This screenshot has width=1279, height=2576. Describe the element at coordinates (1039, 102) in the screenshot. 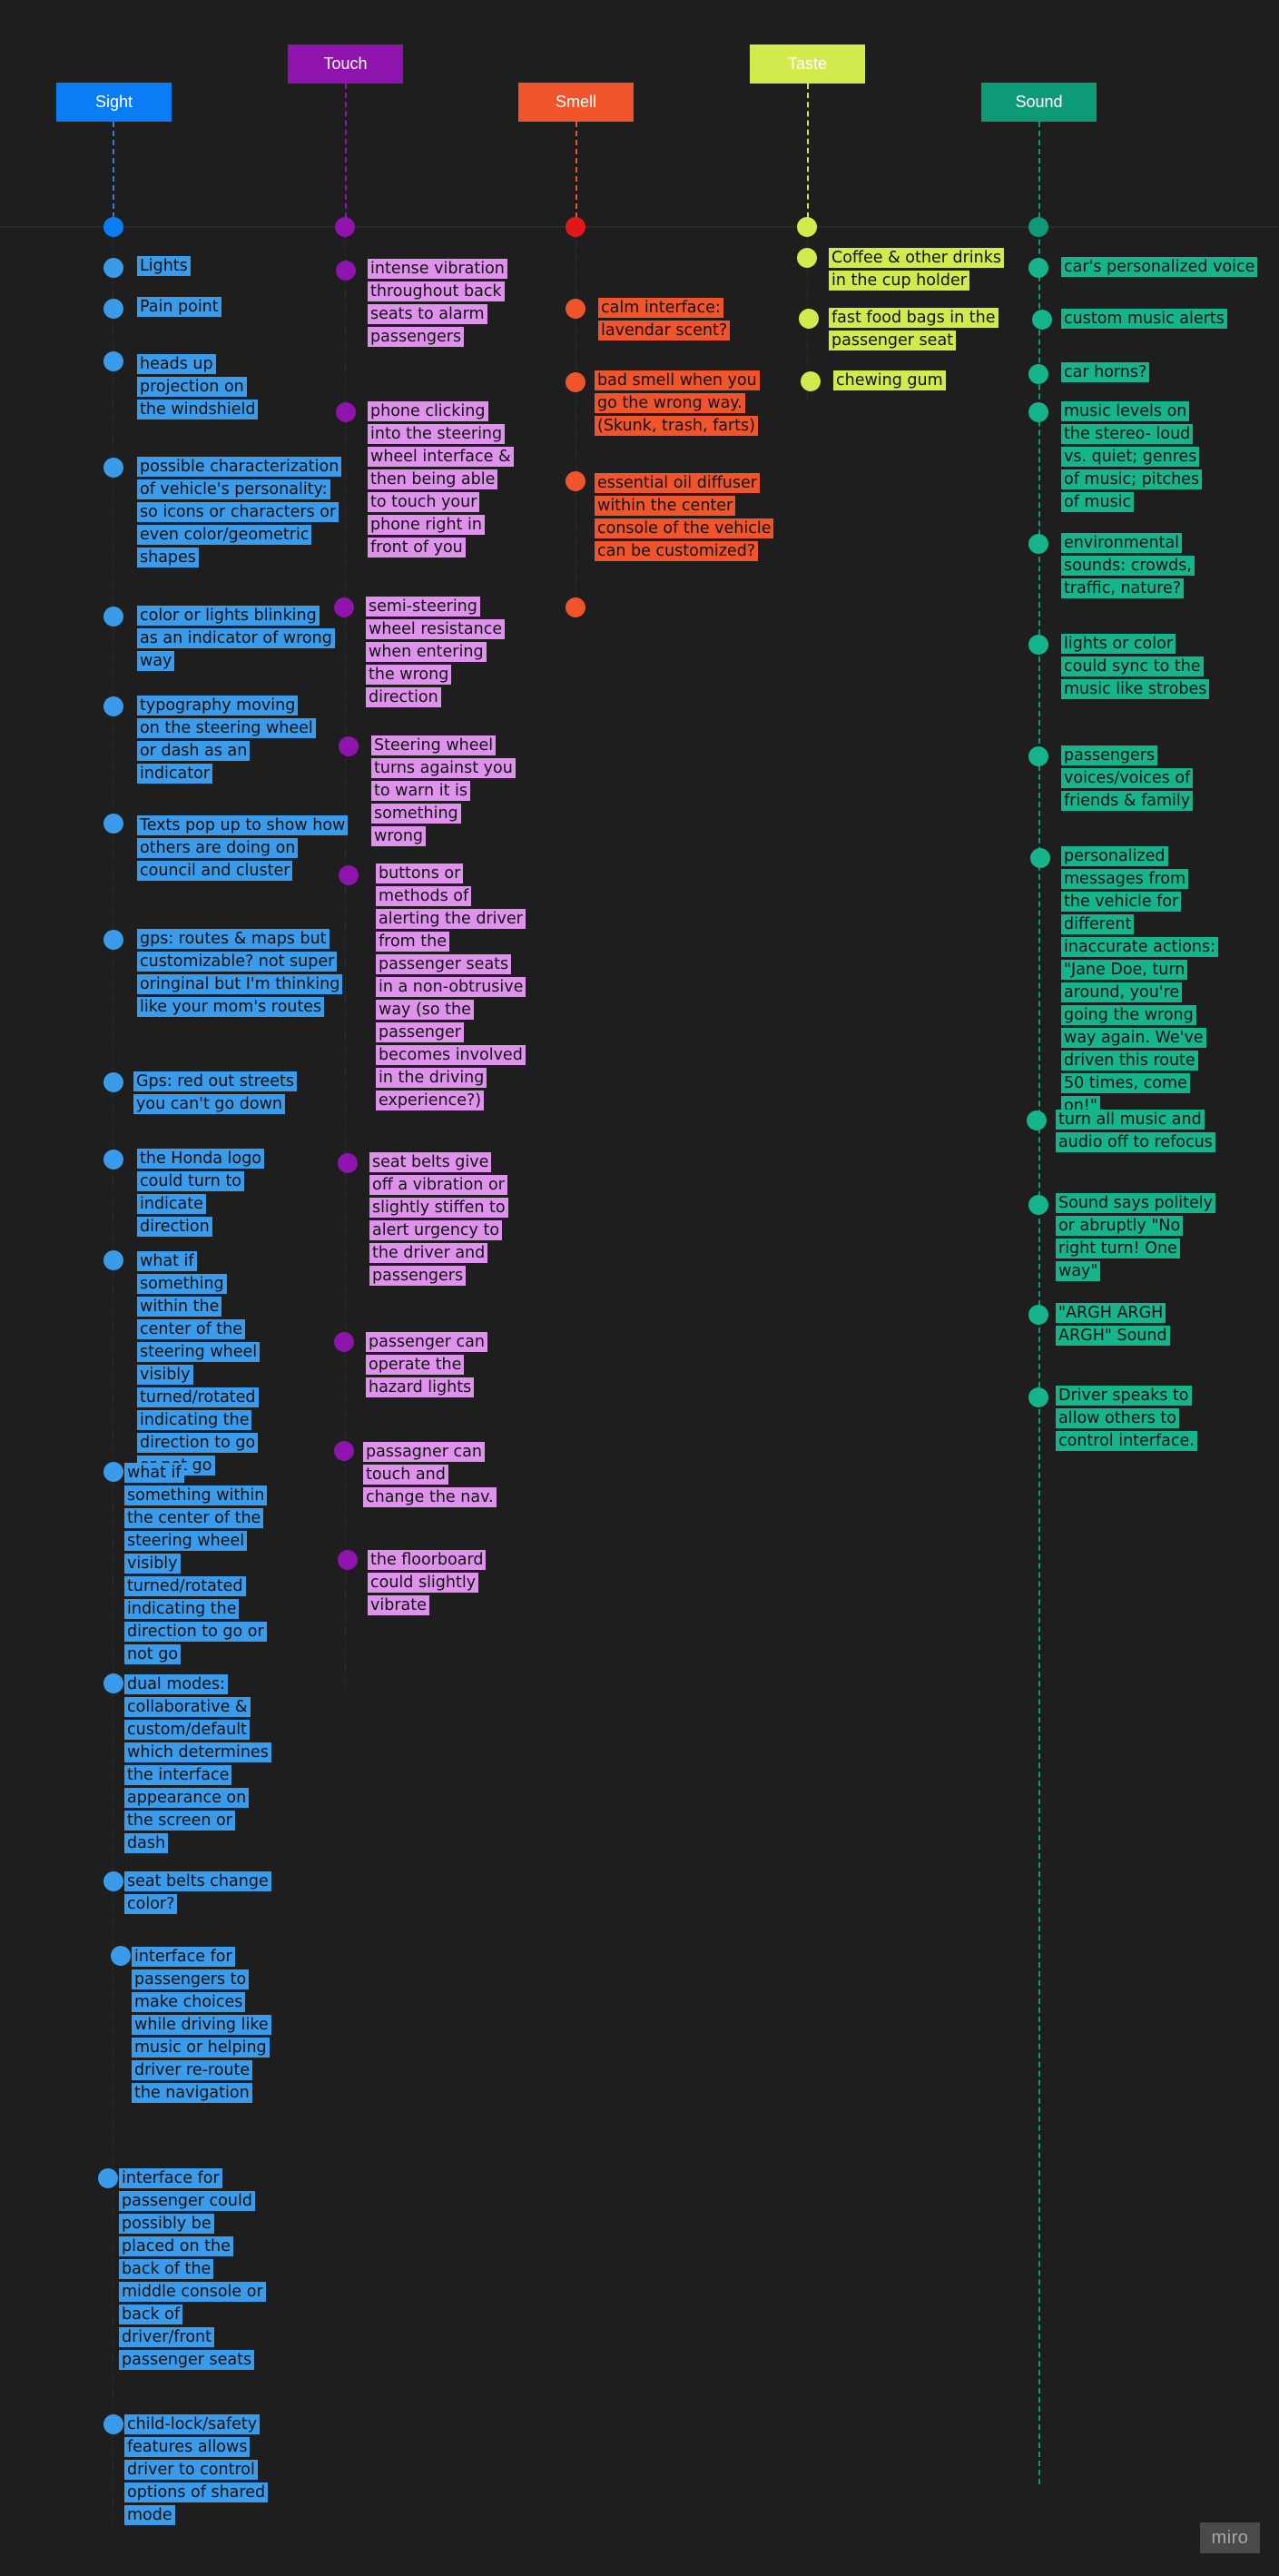

I see `sound-header: Sound` at that location.